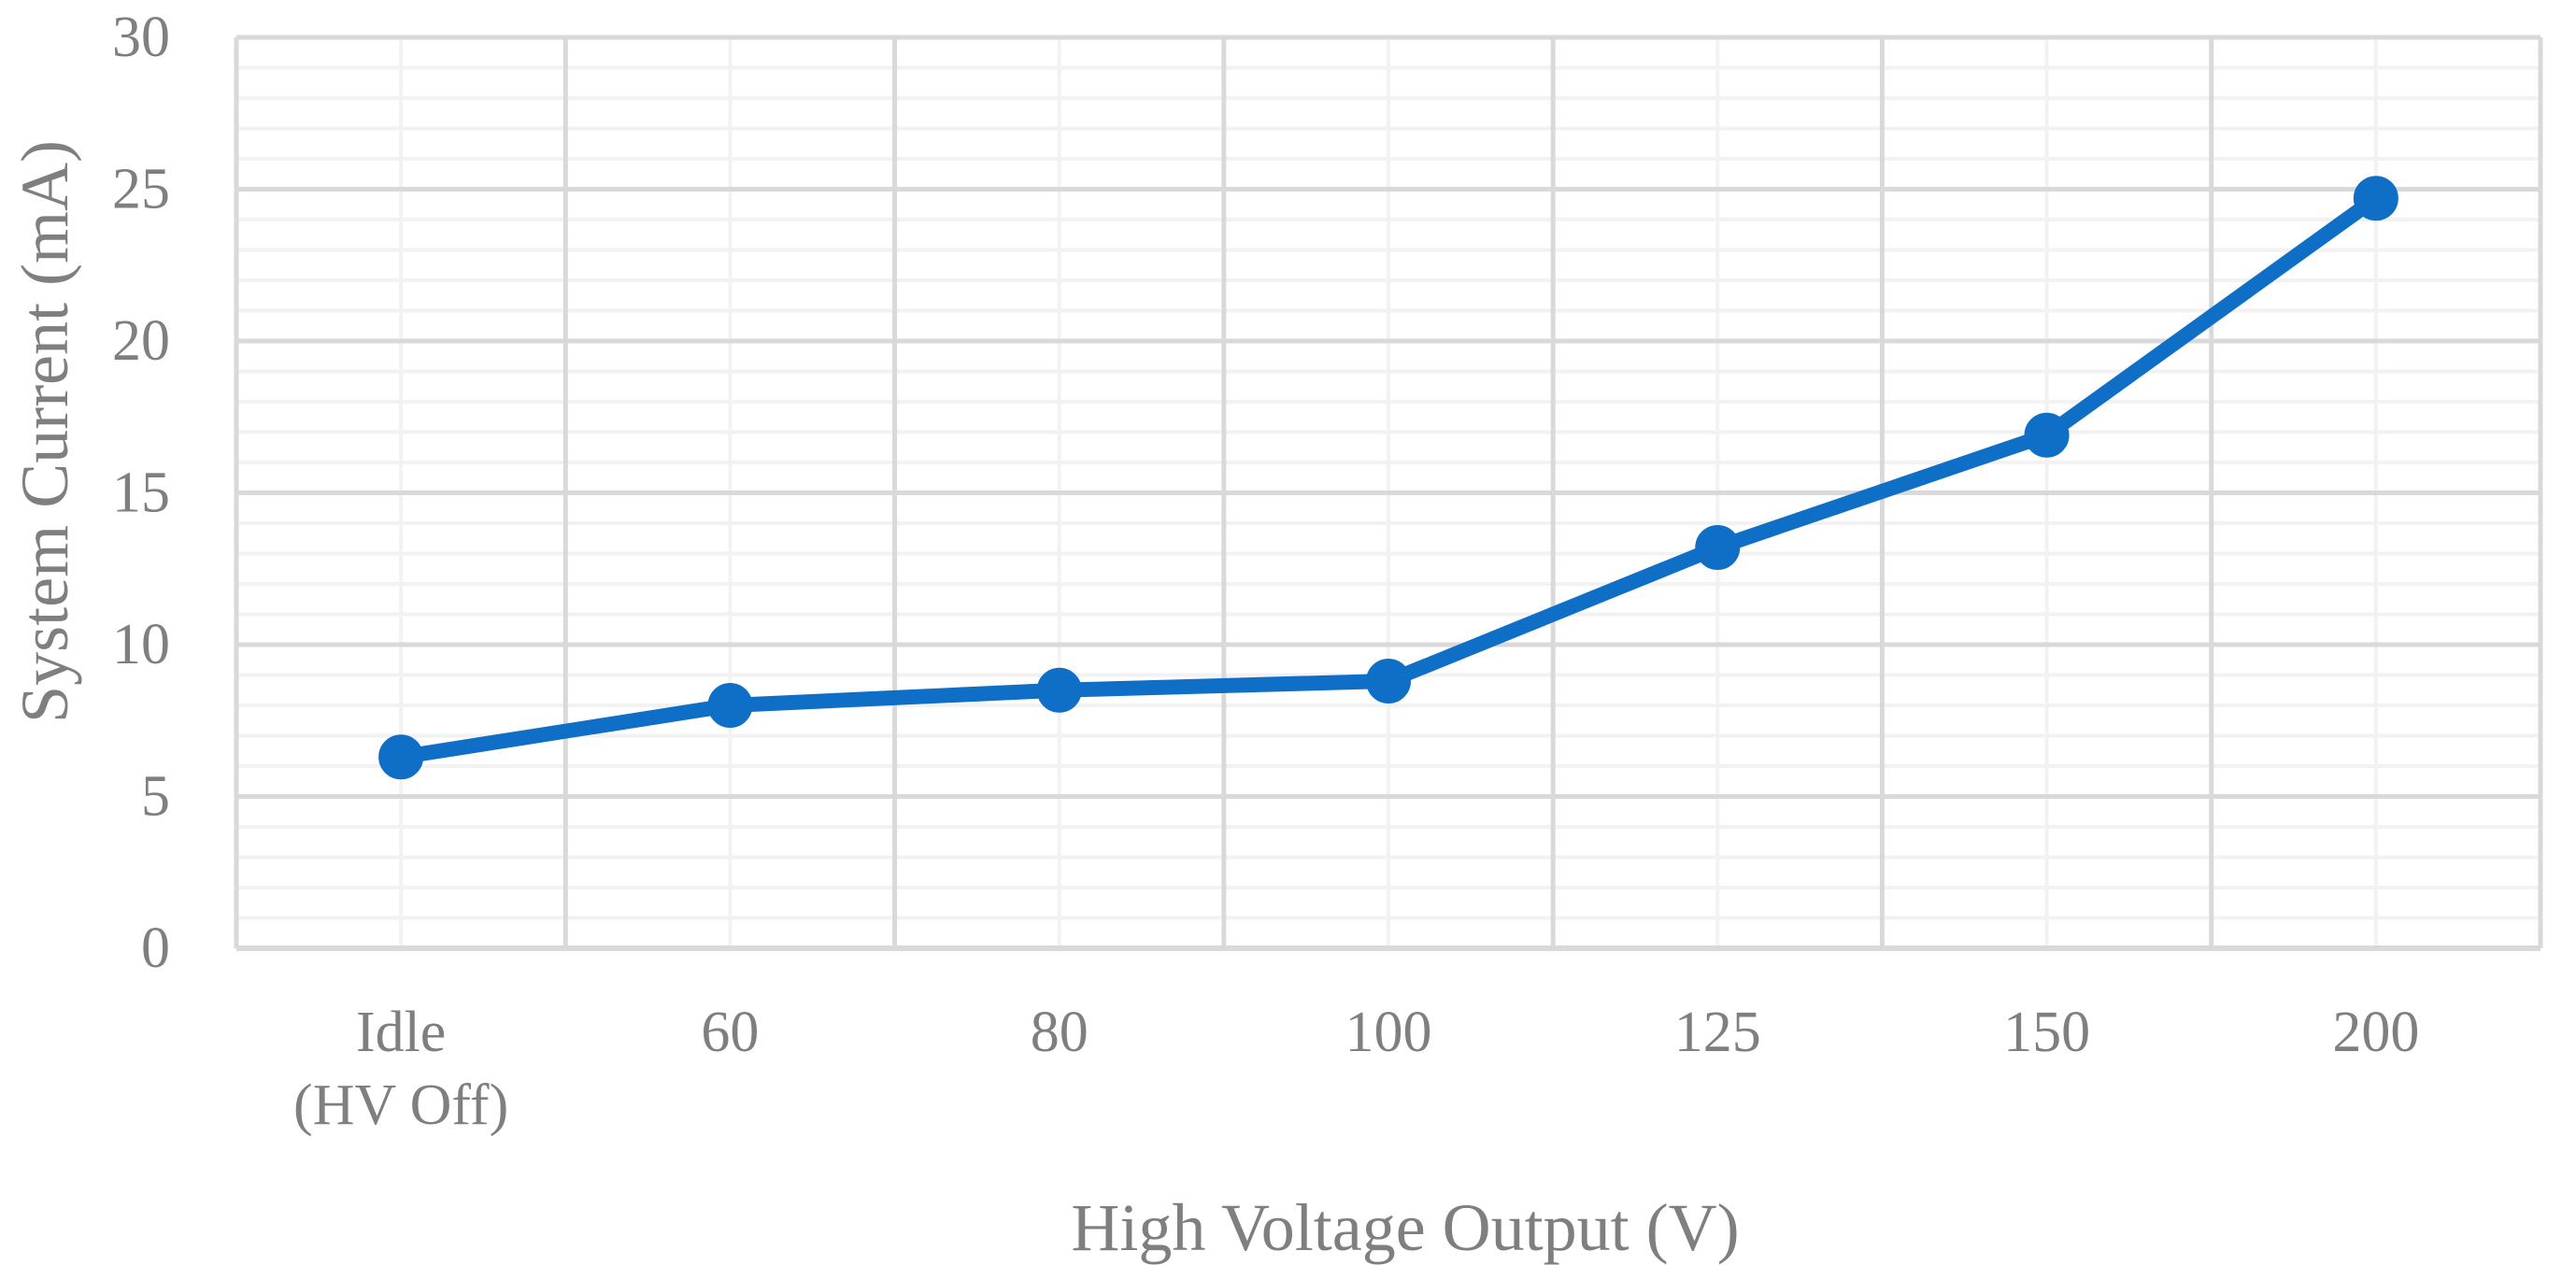 This screenshot has height=1265, width=2576. What do you see at coordinates (44, 431) in the screenshot?
I see `y-axis-title: System Current (mA)` at bounding box center [44, 431].